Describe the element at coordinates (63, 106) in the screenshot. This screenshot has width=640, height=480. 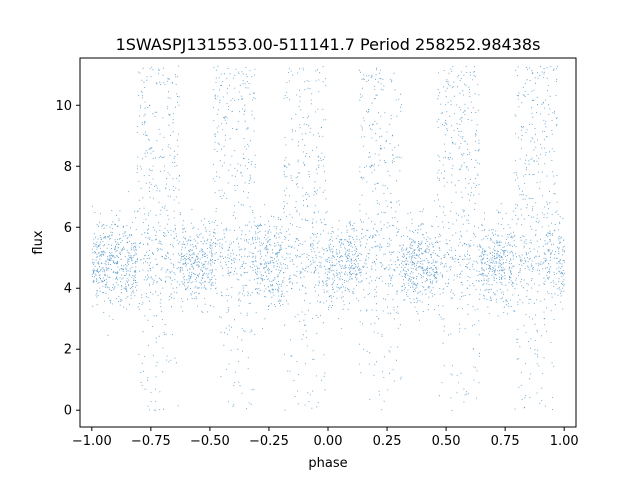
I see `y-tick-label: 10` at that location.